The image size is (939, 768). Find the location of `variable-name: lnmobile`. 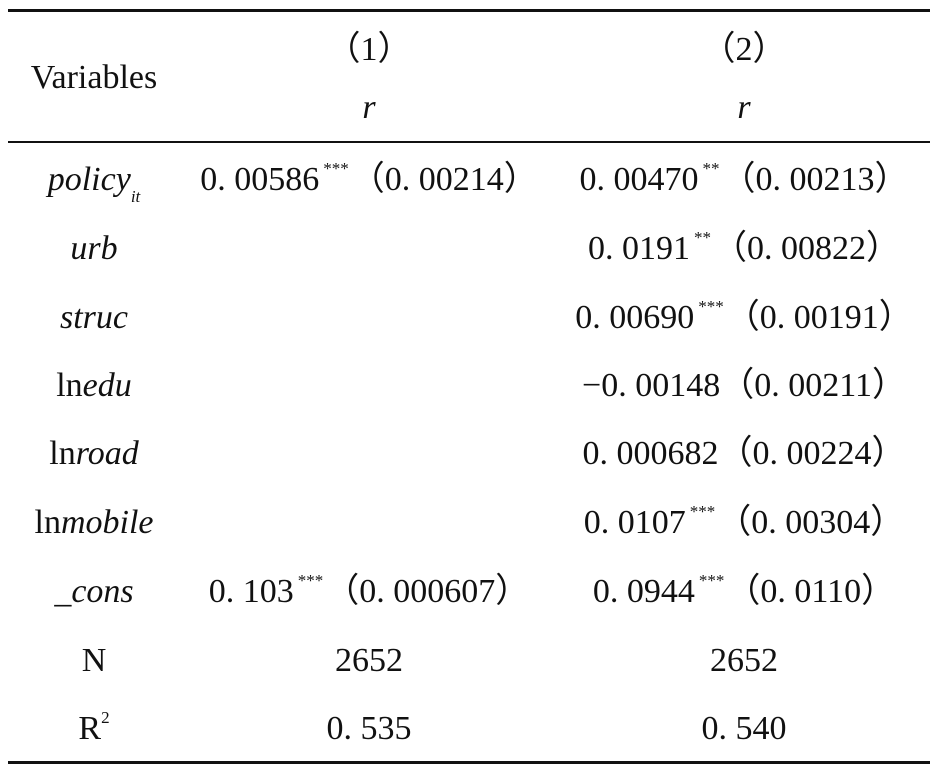

variable-name: lnmobile is located at coordinates (94, 523).